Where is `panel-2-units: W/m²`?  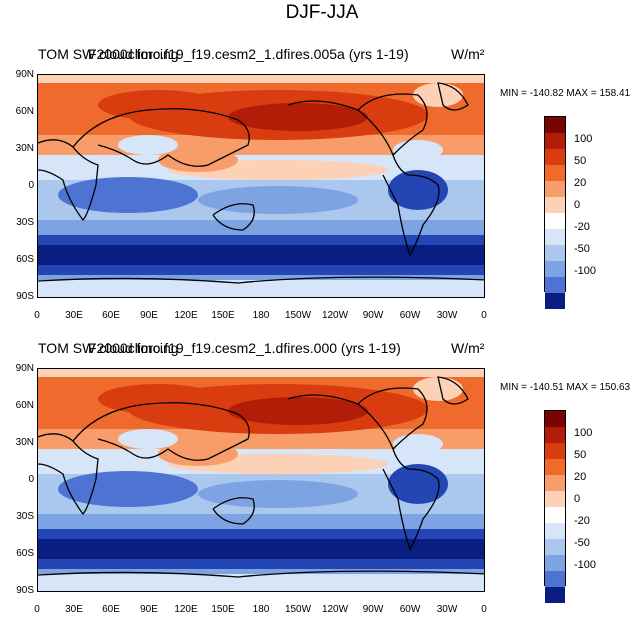
panel-2-units: W/m² is located at coordinates (468, 348).